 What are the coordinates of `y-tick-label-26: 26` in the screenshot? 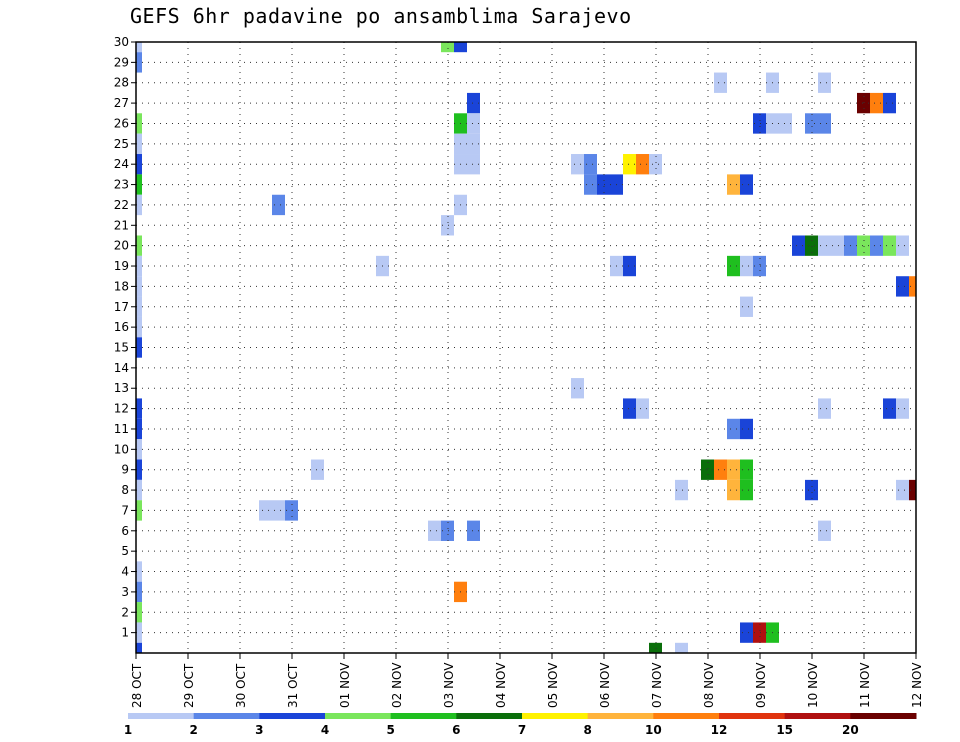 It's located at (121, 123).